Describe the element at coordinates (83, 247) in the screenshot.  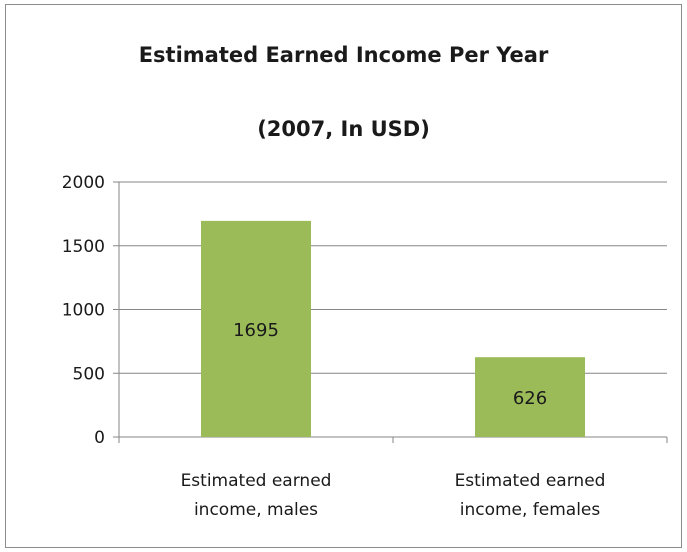
I see `y-tick-label: 1500` at that location.